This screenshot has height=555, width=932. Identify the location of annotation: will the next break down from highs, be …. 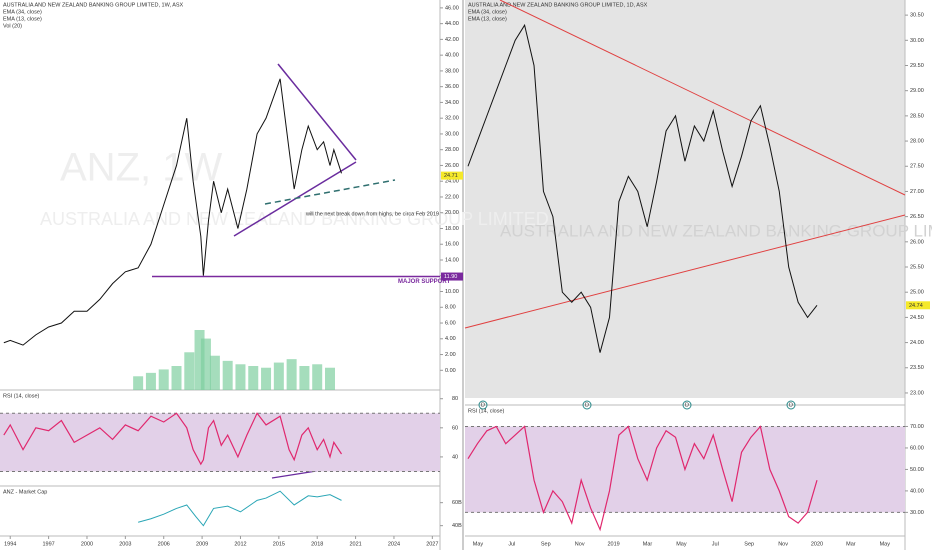
(372, 214).